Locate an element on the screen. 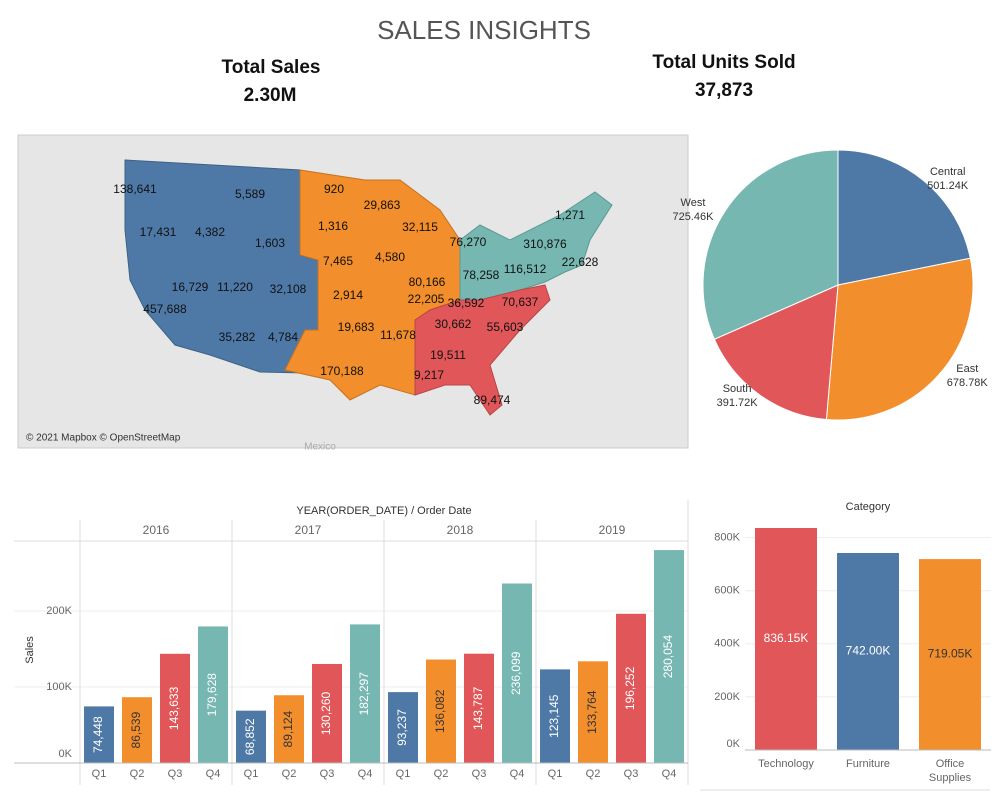 The width and height of the screenshot is (1000, 800). map-place-label: Mexico is located at coordinates (320, 447).